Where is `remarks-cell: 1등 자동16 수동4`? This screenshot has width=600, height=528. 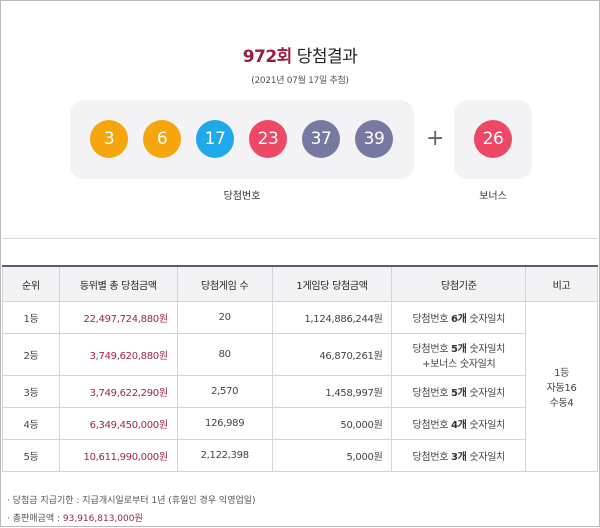 remarks-cell: 1등 자동16 수동4 is located at coordinates (561, 386).